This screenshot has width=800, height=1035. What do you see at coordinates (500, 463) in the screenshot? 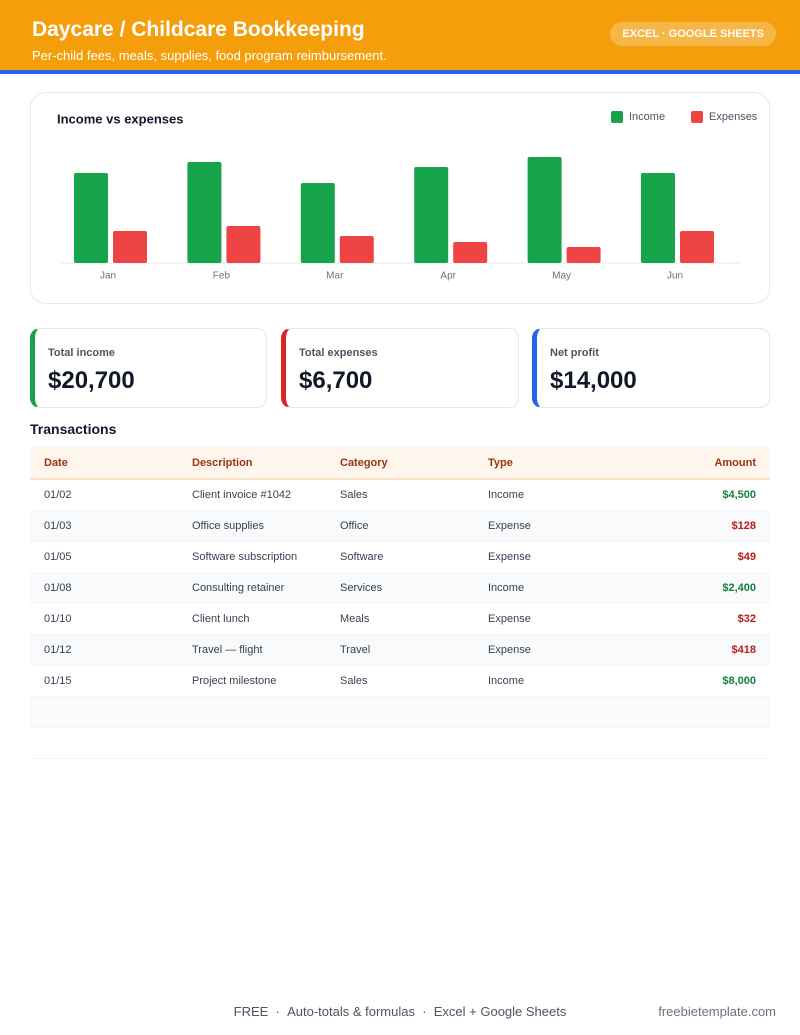
I see `column-header: Type` at bounding box center [500, 463].